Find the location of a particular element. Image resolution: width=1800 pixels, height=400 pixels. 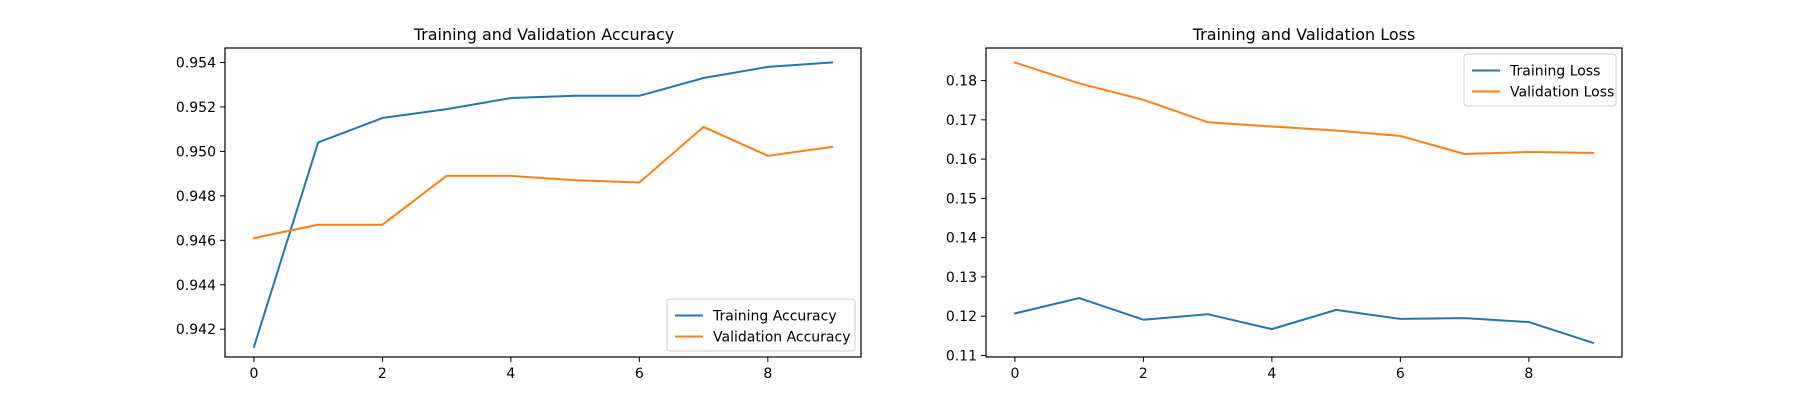

legend: Training Accuracy Validation Accuracy is located at coordinates (761, 325).